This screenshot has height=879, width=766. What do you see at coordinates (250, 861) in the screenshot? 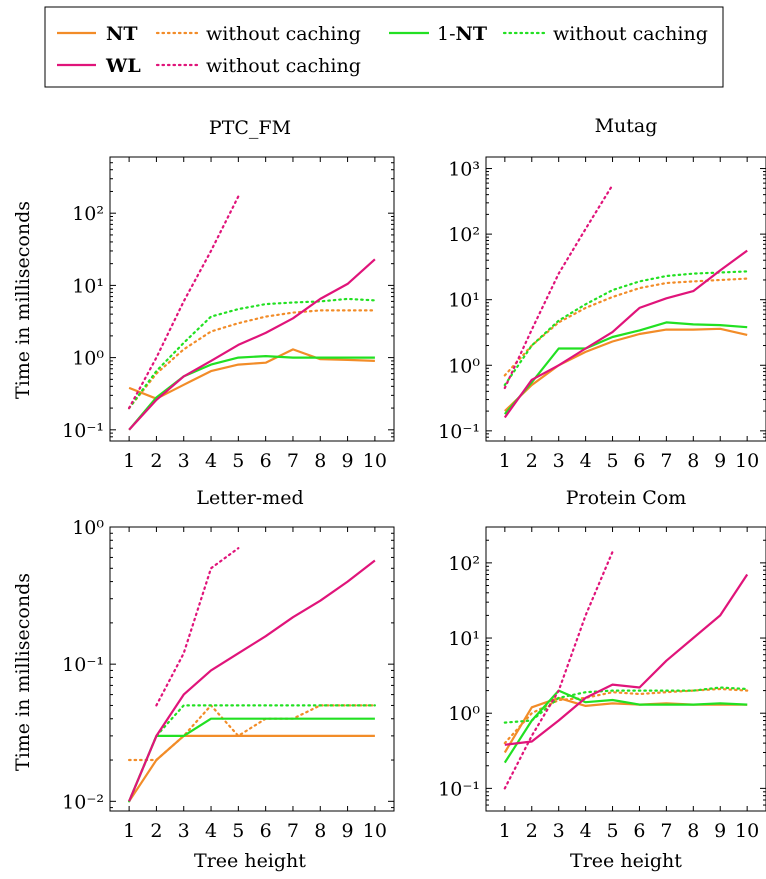
I see `x-axis-label-left: Tree height` at bounding box center [250, 861].